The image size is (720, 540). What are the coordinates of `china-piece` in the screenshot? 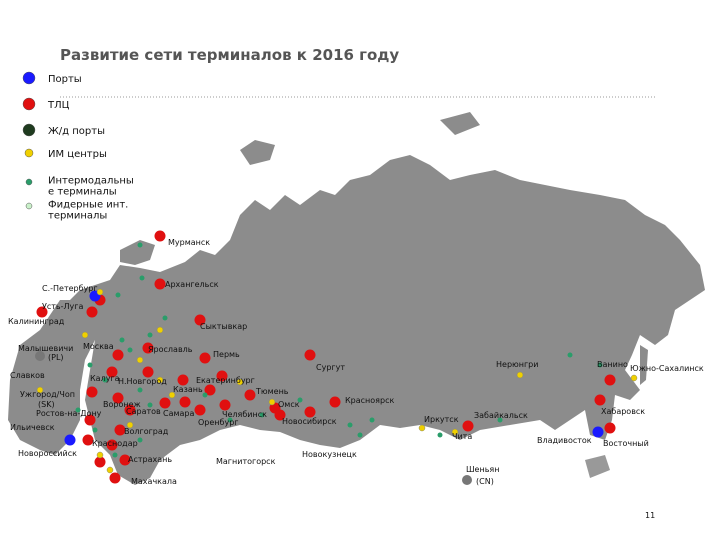 It's located at (597, 466).